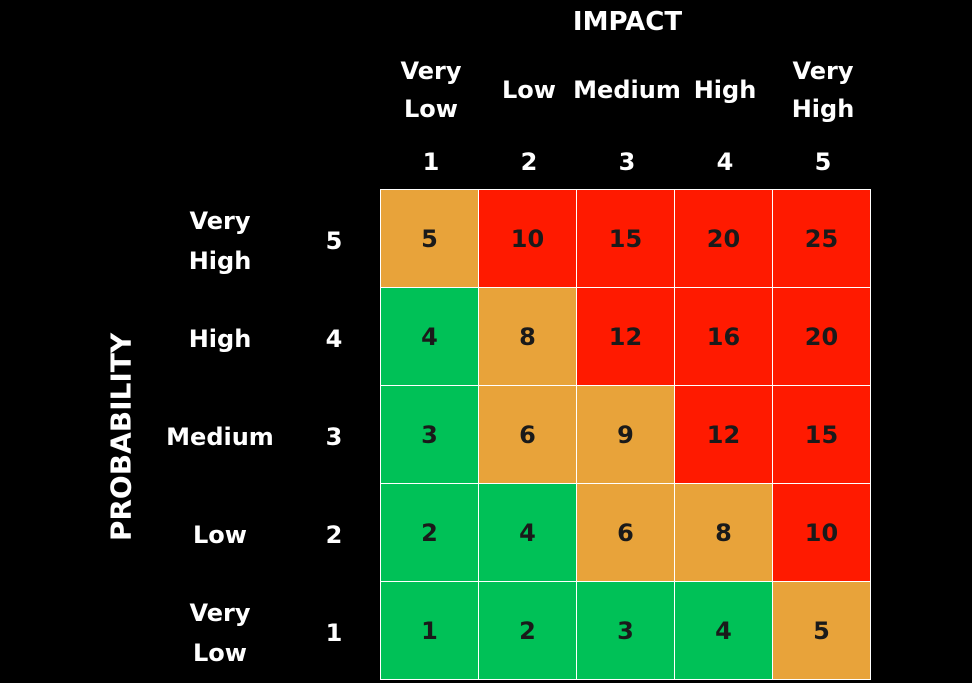 The height and width of the screenshot is (683, 972). What do you see at coordinates (334, 437) in the screenshot?
I see `probability-number-3: 3` at bounding box center [334, 437].